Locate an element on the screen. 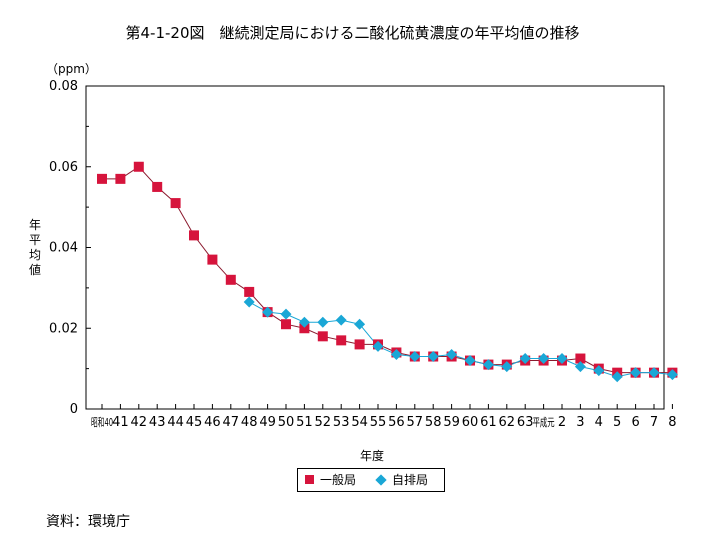  x-tick-label: 47 is located at coordinates (231, 422).